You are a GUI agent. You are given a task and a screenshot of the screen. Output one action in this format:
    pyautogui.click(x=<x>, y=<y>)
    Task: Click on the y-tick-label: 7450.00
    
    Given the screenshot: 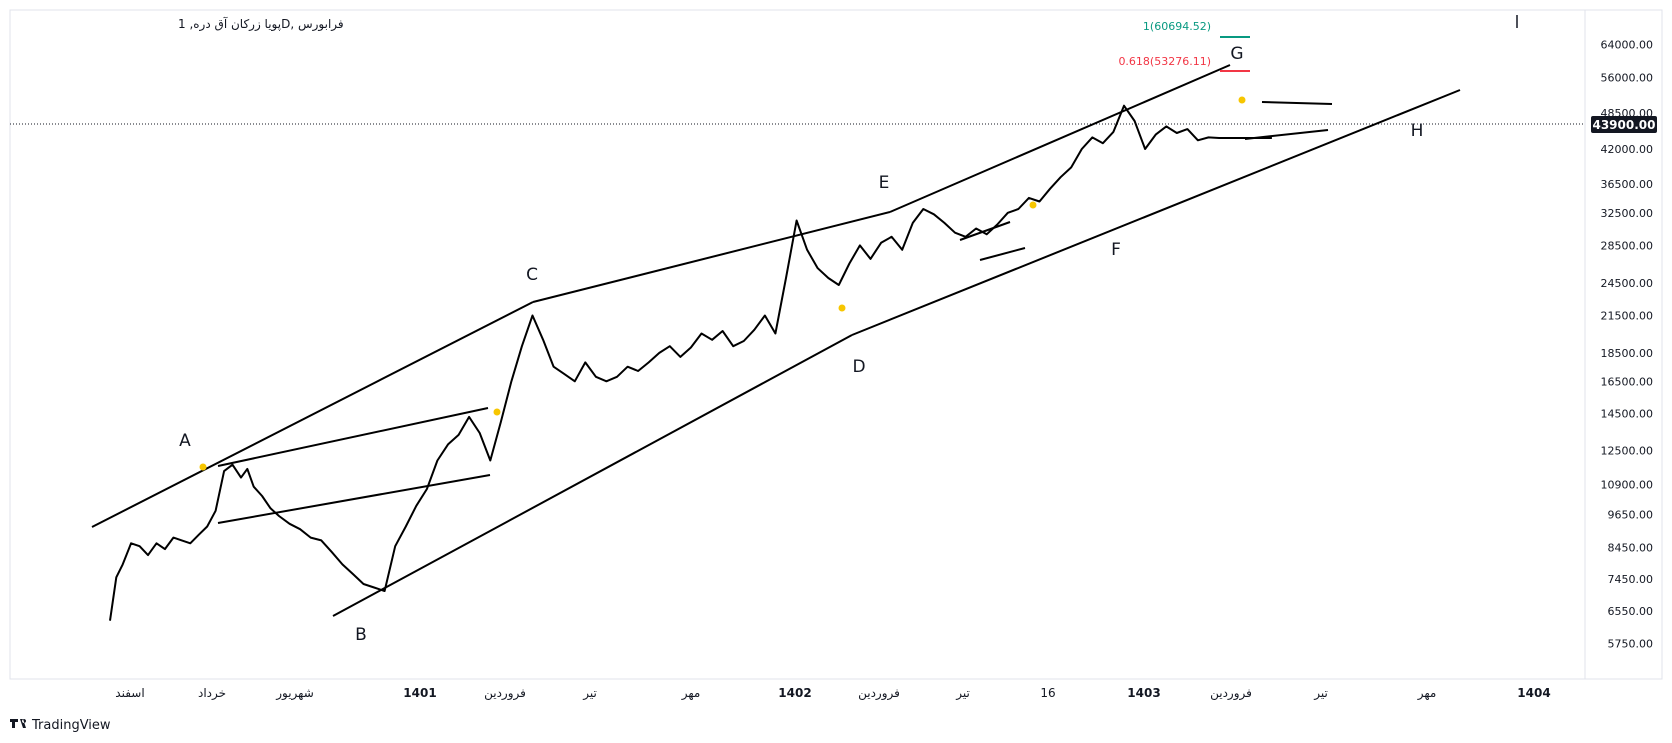 What is the action you would take?
    pyautogui.click(x=1631, y=579)
    